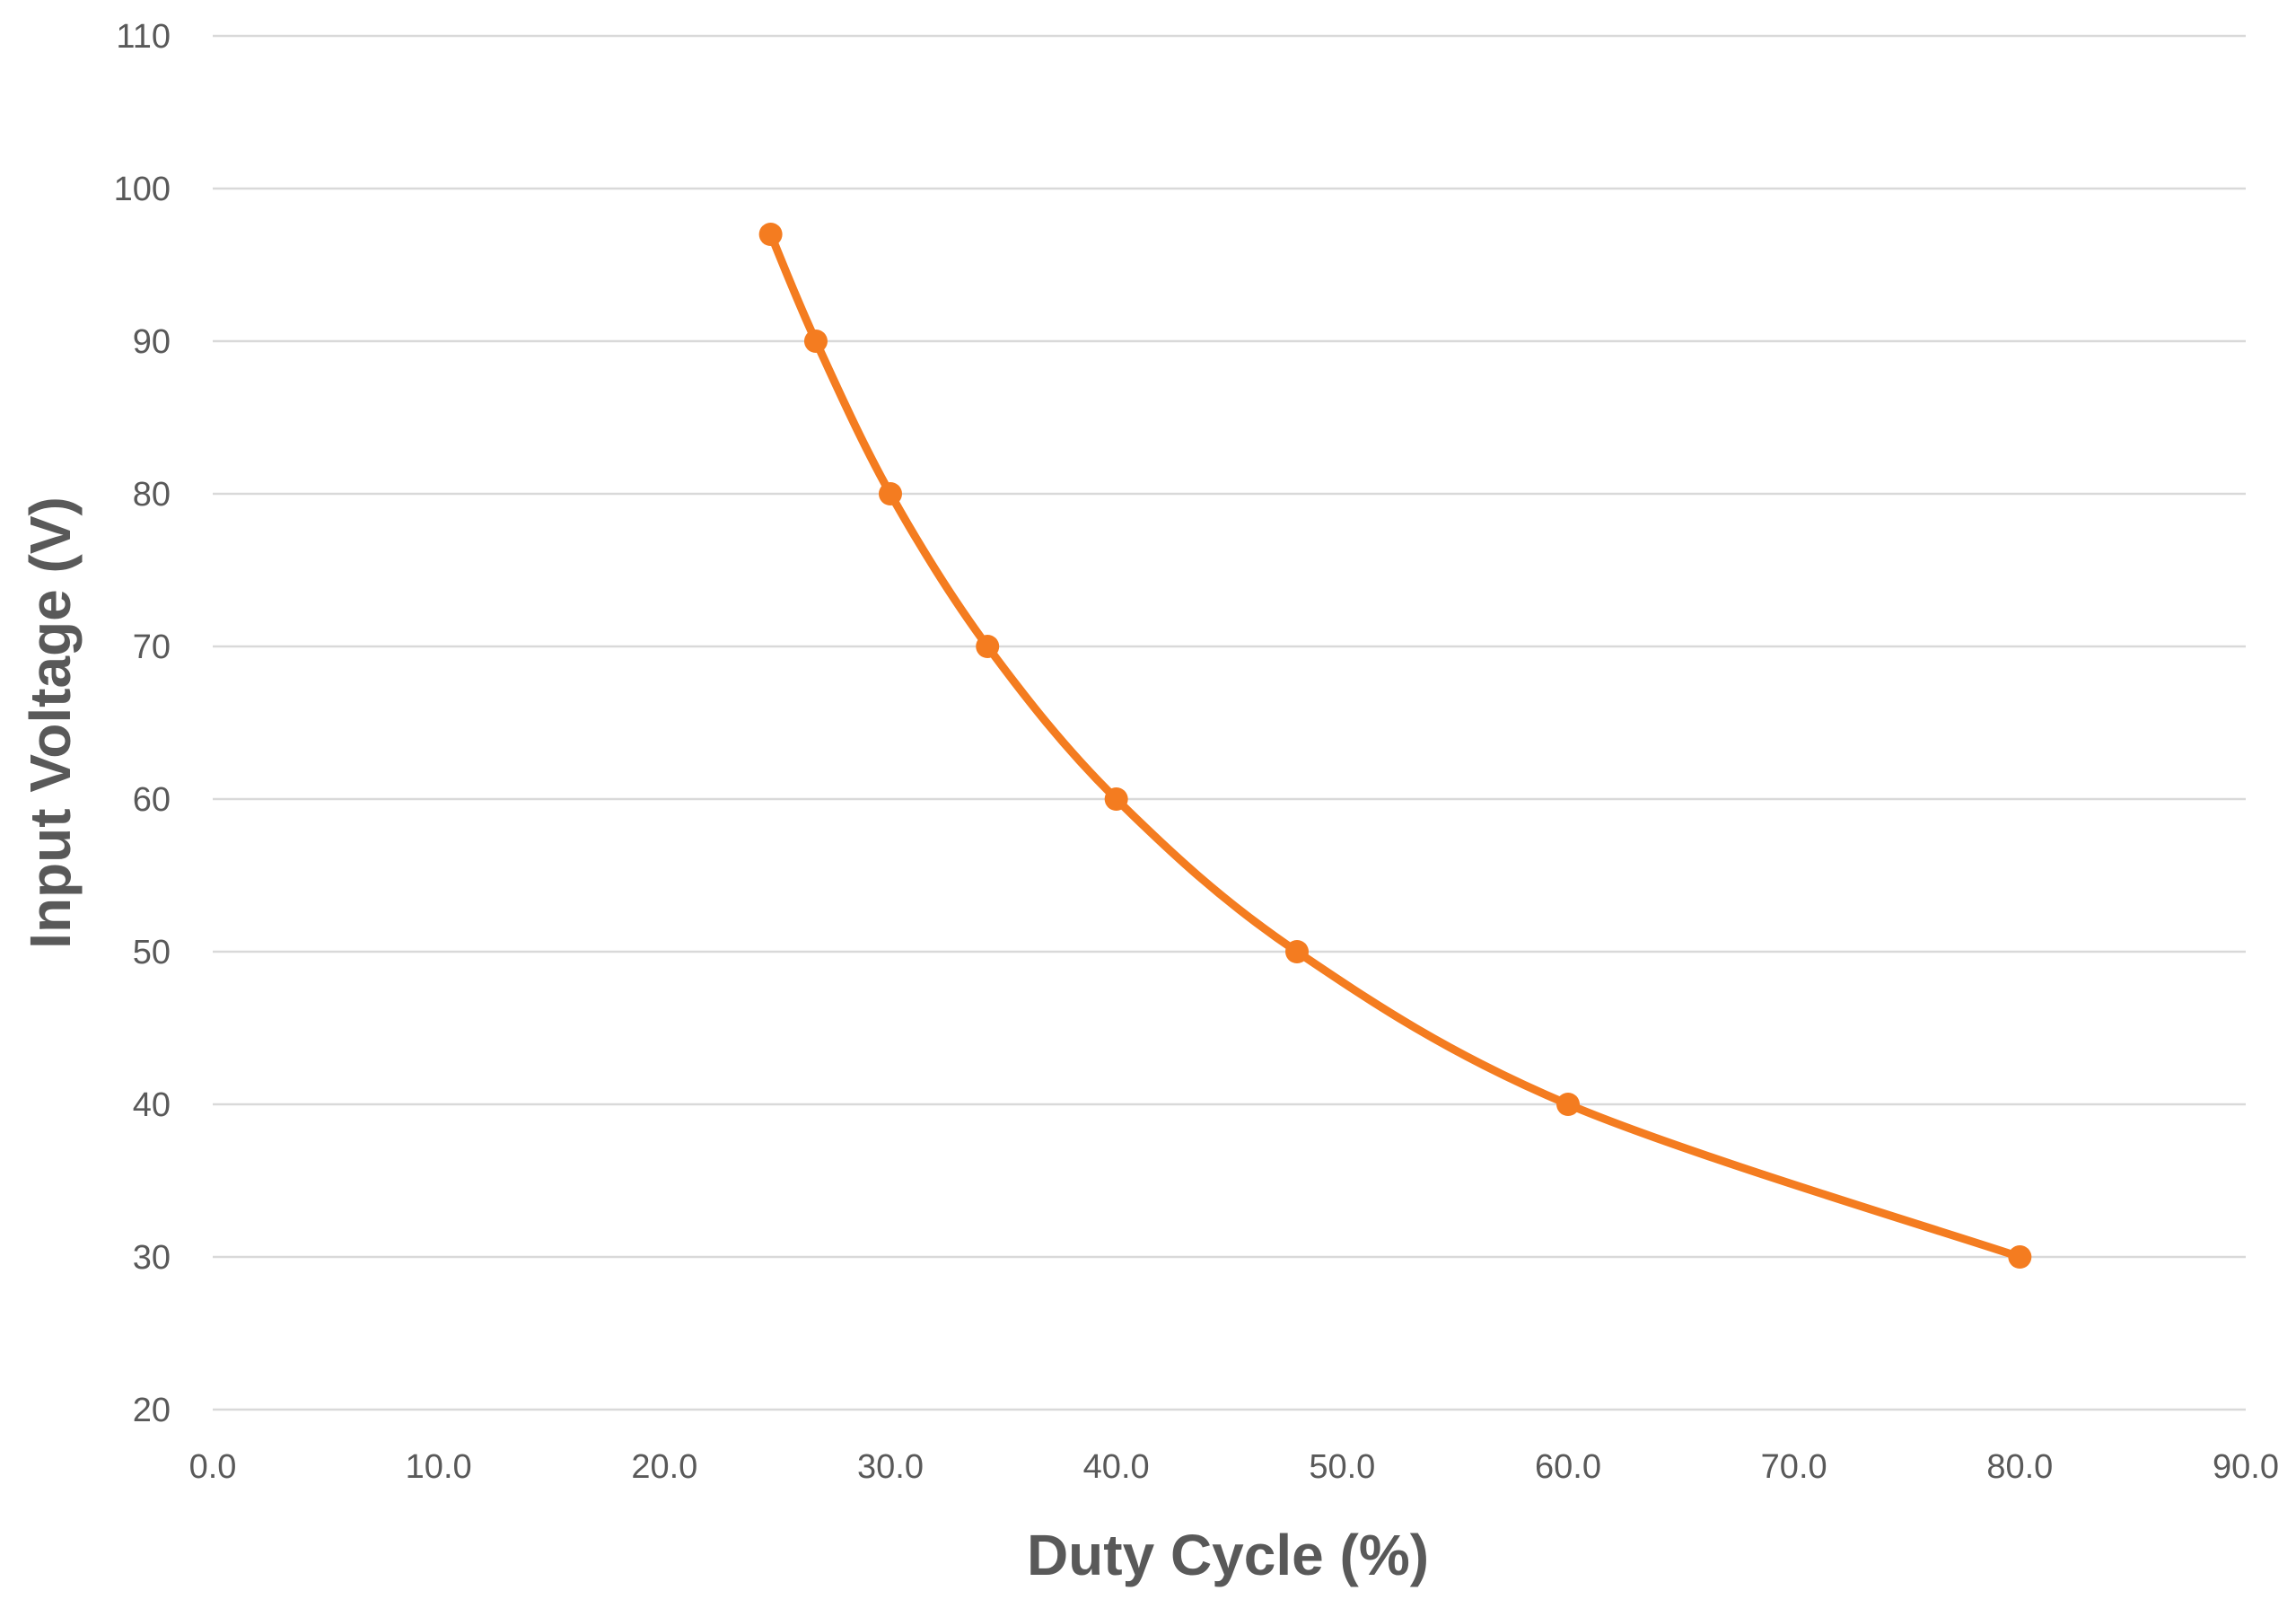 This screenshot has height=1608, width=2296. I want to click on y-tick-label: 20, so click(152, 1410).